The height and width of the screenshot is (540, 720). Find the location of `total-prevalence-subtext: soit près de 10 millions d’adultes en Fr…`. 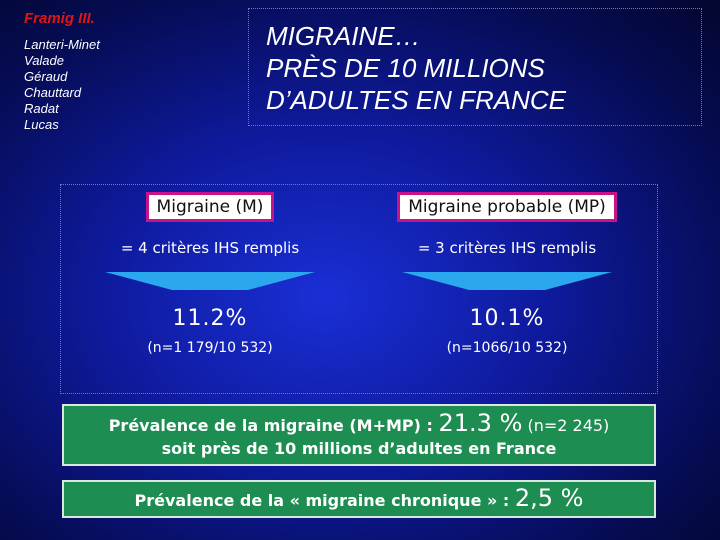

total-prevalence-subtext: soit près de 10 millions d’adultes en Fr… is located at coordinates (359, 448).